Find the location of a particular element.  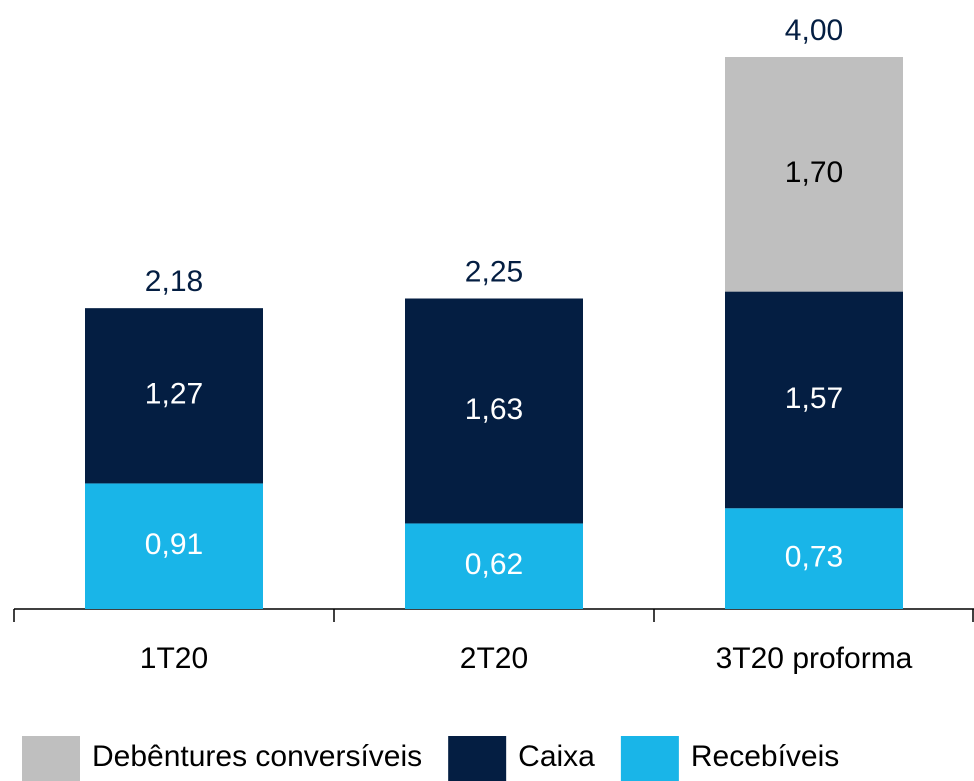

data-label: 1,63 is located at coordinates (494, 409).